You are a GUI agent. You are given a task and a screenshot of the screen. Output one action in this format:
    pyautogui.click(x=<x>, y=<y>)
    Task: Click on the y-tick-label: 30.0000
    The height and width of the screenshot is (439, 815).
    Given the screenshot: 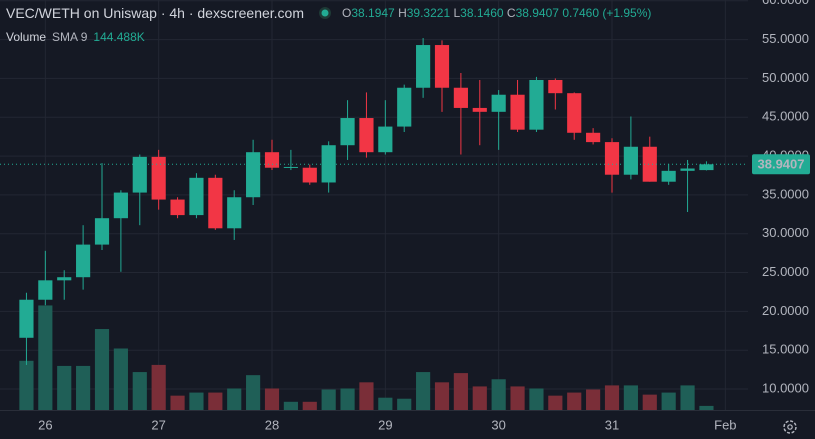 What is the action you would take?
    pyautogui.click(x=785, y=232)
    